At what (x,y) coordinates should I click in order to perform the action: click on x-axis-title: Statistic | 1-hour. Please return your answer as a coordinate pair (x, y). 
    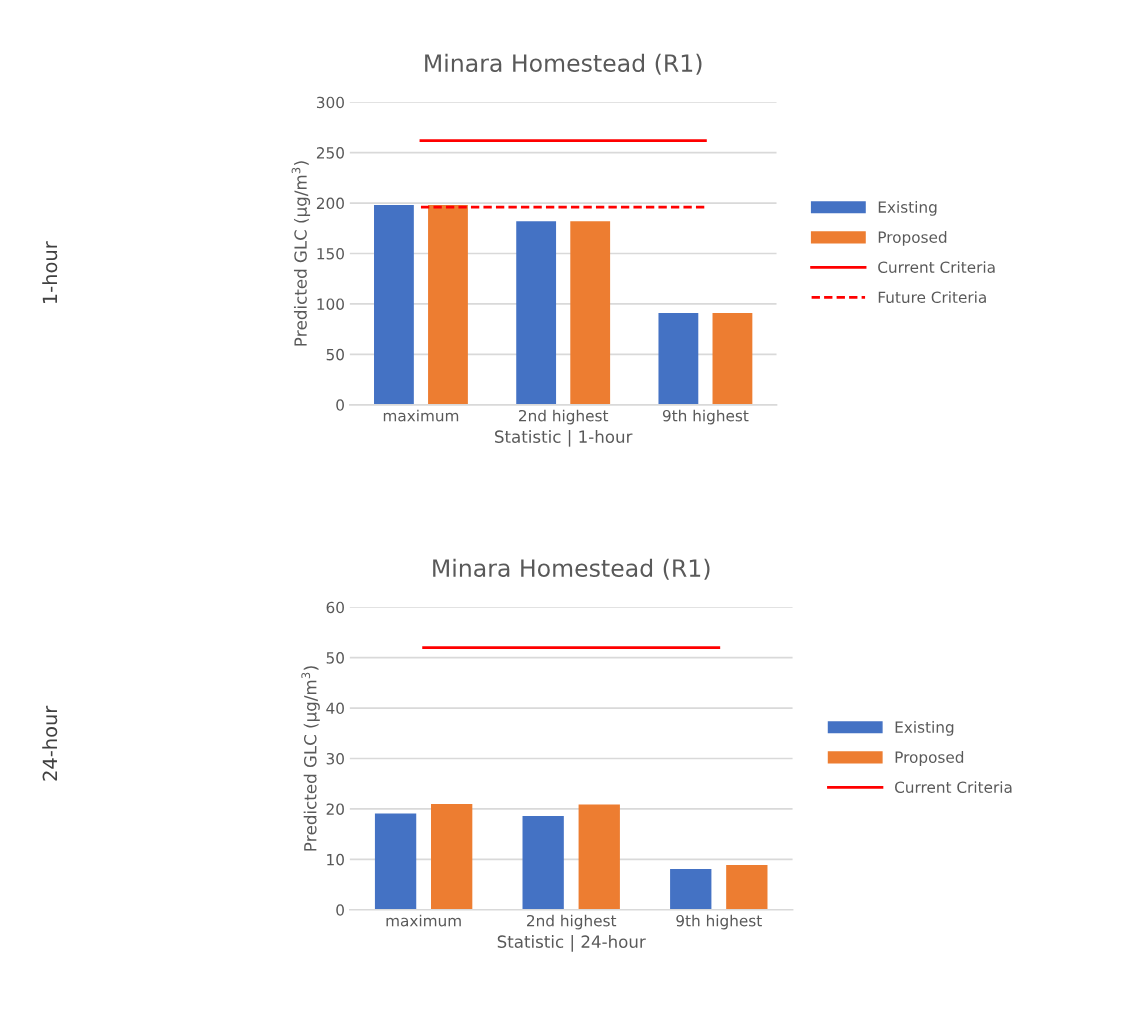
    Looking at the image, I should click on (564, 438).